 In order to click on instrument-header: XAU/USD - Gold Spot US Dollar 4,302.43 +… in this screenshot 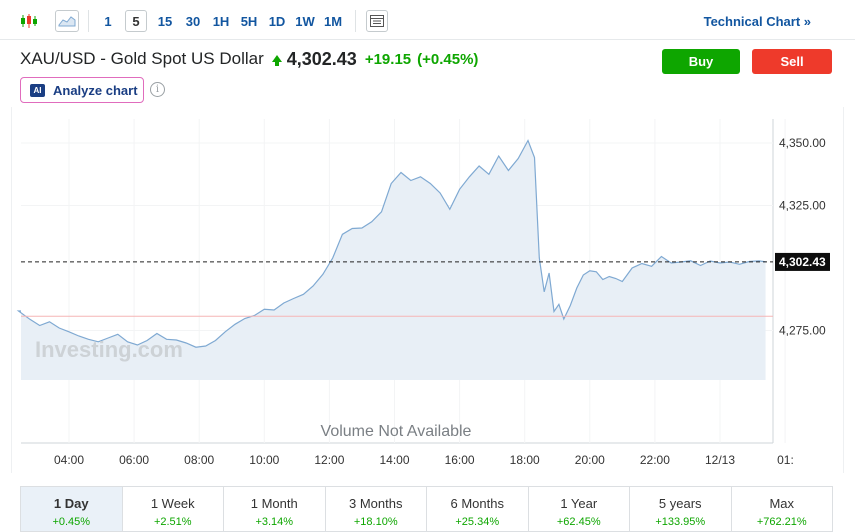, I will do `click(252, 59)`.